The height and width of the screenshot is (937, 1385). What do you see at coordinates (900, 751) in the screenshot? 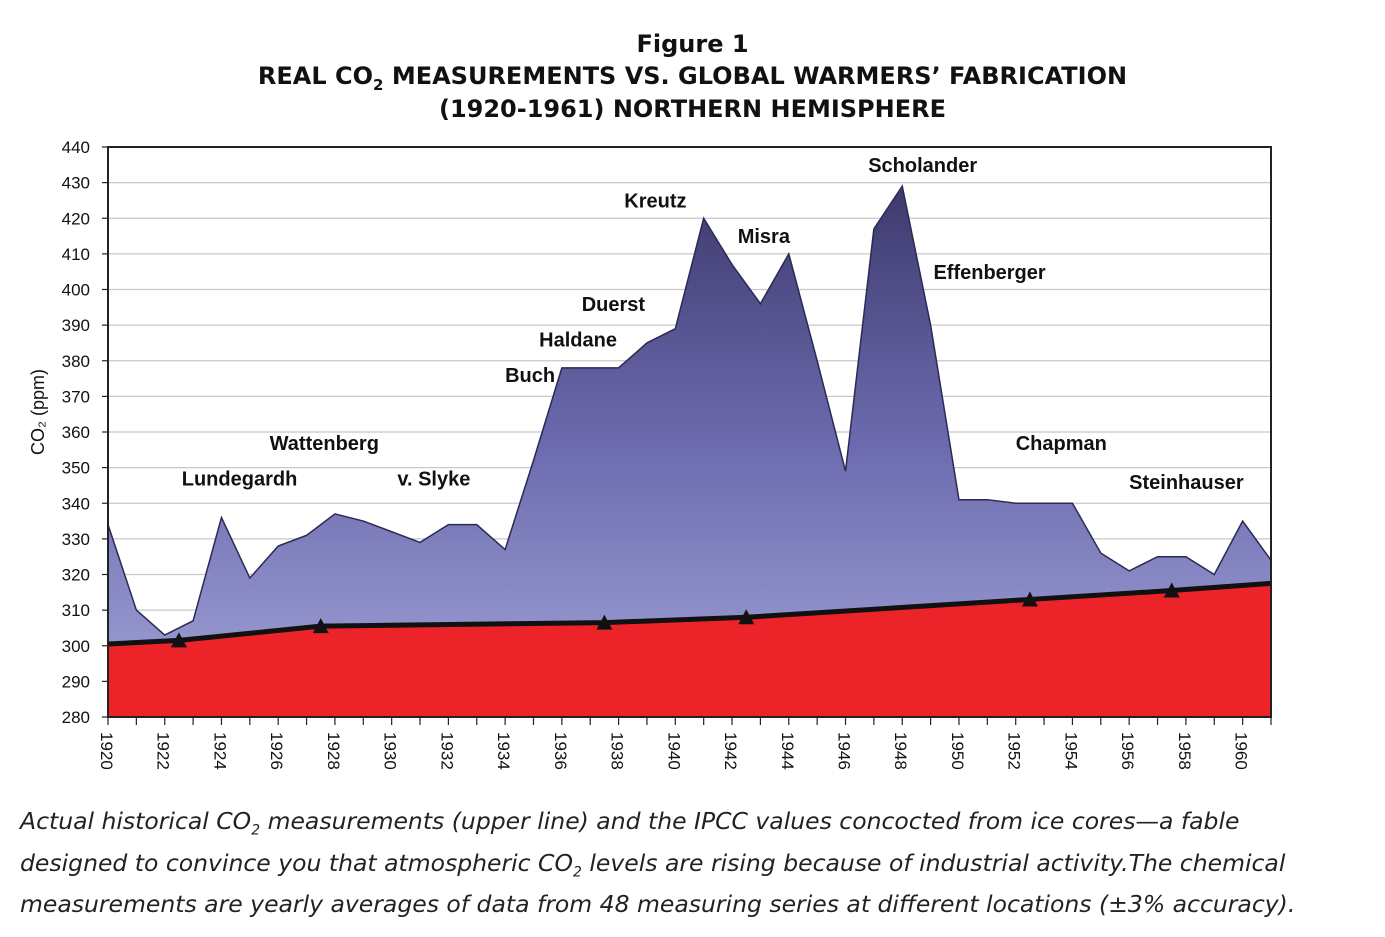
I see `x-tick-label-1948: 1948` at bounding box center [900, 751].